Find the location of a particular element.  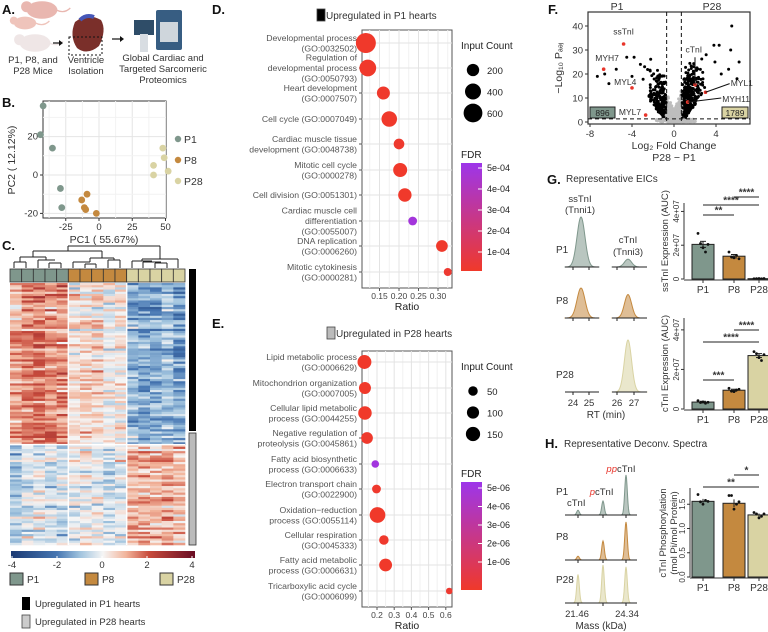

proteomics-label: Global Cardiac and is located at coordinates (162, 58).